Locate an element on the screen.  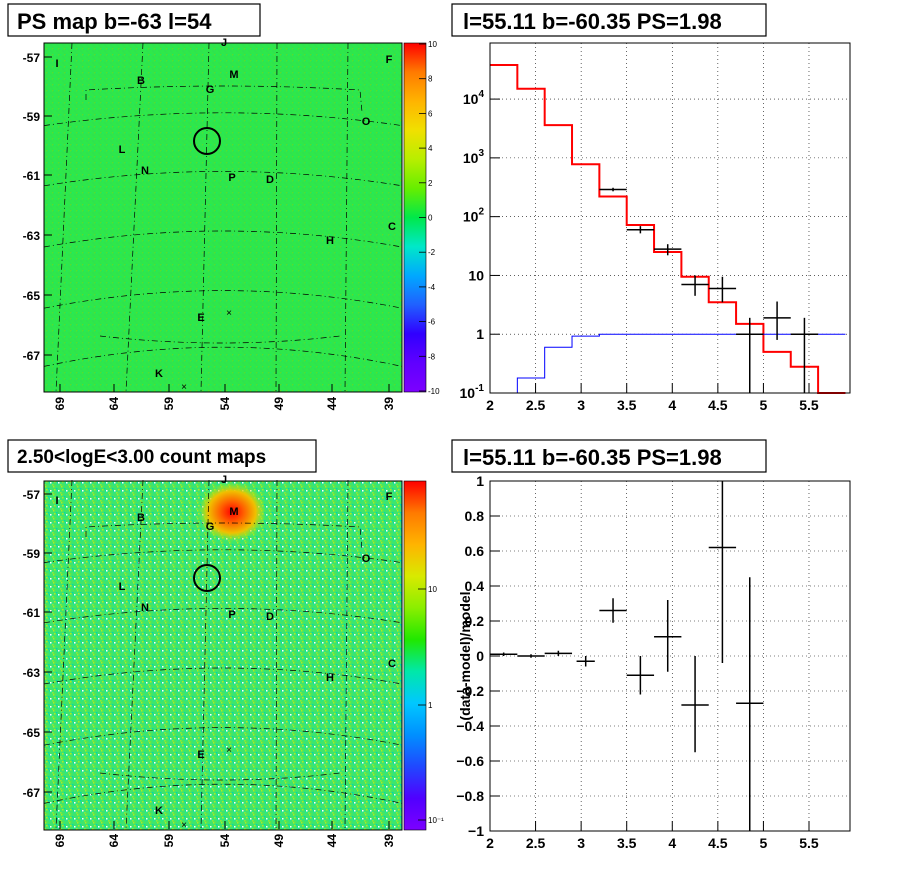
colorbar-tick-label: 0 is located at coordinates (430, 218).